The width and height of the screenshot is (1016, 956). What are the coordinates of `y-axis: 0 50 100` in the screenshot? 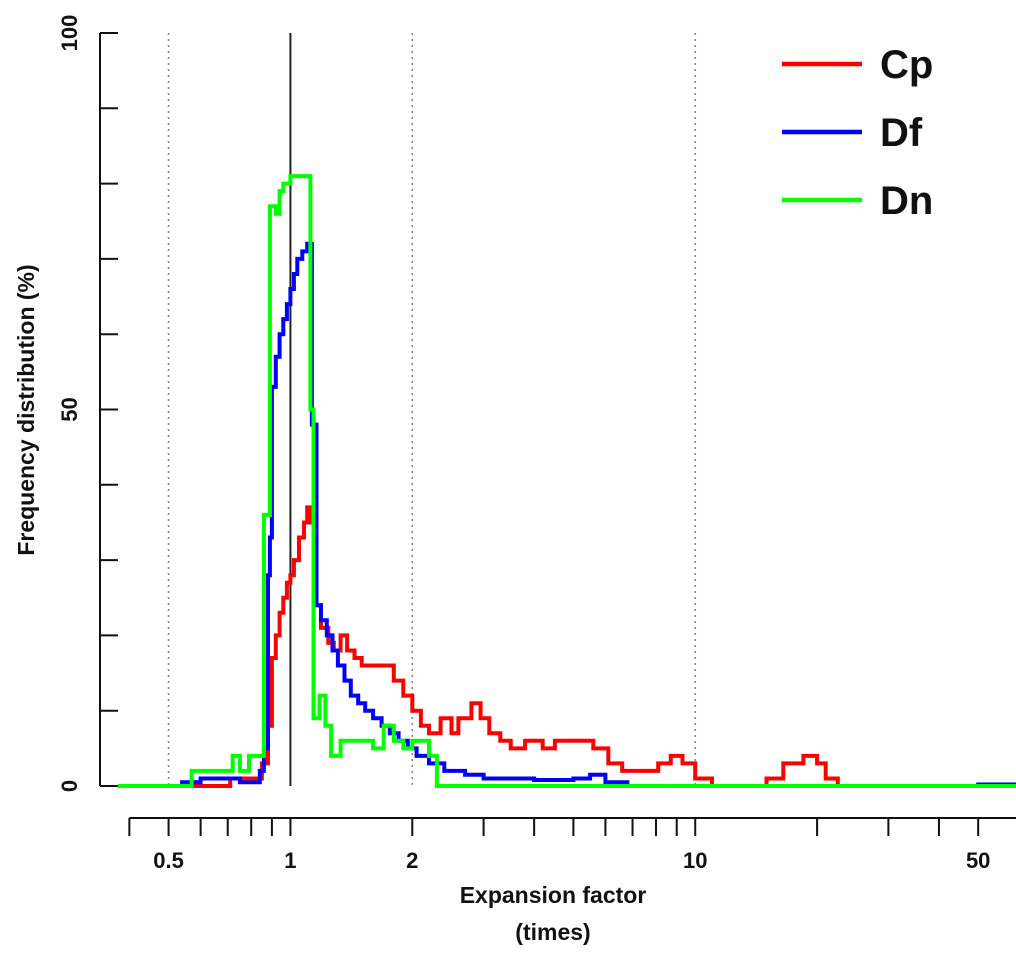 It's located at (87, 403).